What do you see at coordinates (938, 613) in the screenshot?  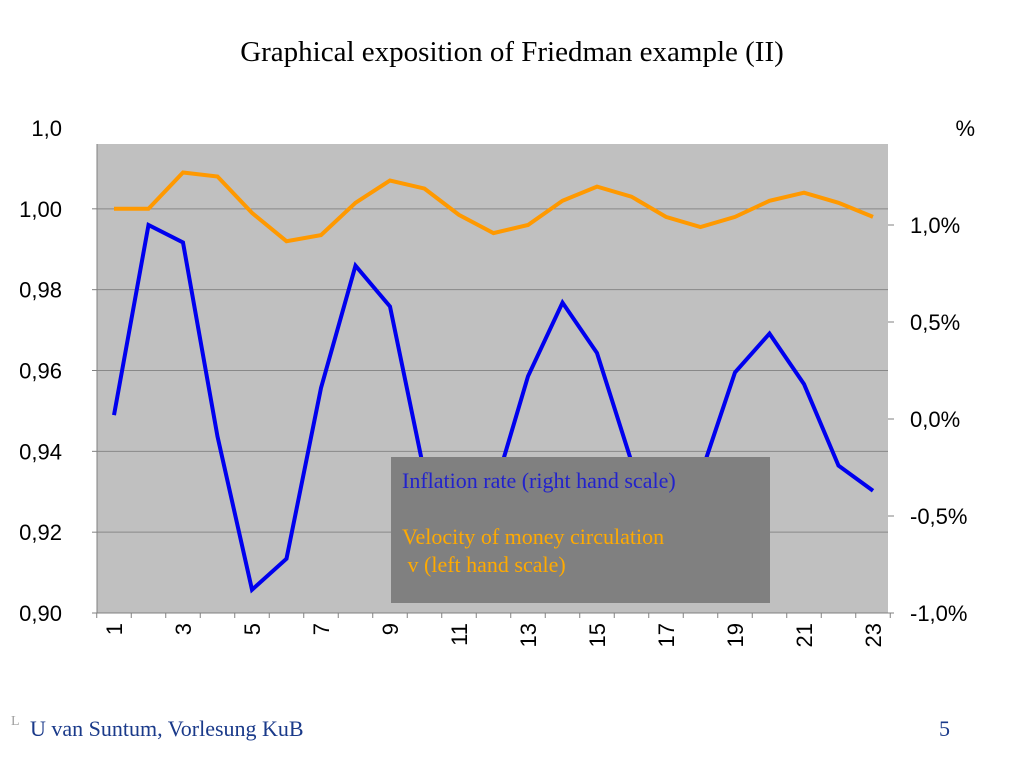 I see `right-axis-tick-label: -1,0%` at bounding box center [938, 613].